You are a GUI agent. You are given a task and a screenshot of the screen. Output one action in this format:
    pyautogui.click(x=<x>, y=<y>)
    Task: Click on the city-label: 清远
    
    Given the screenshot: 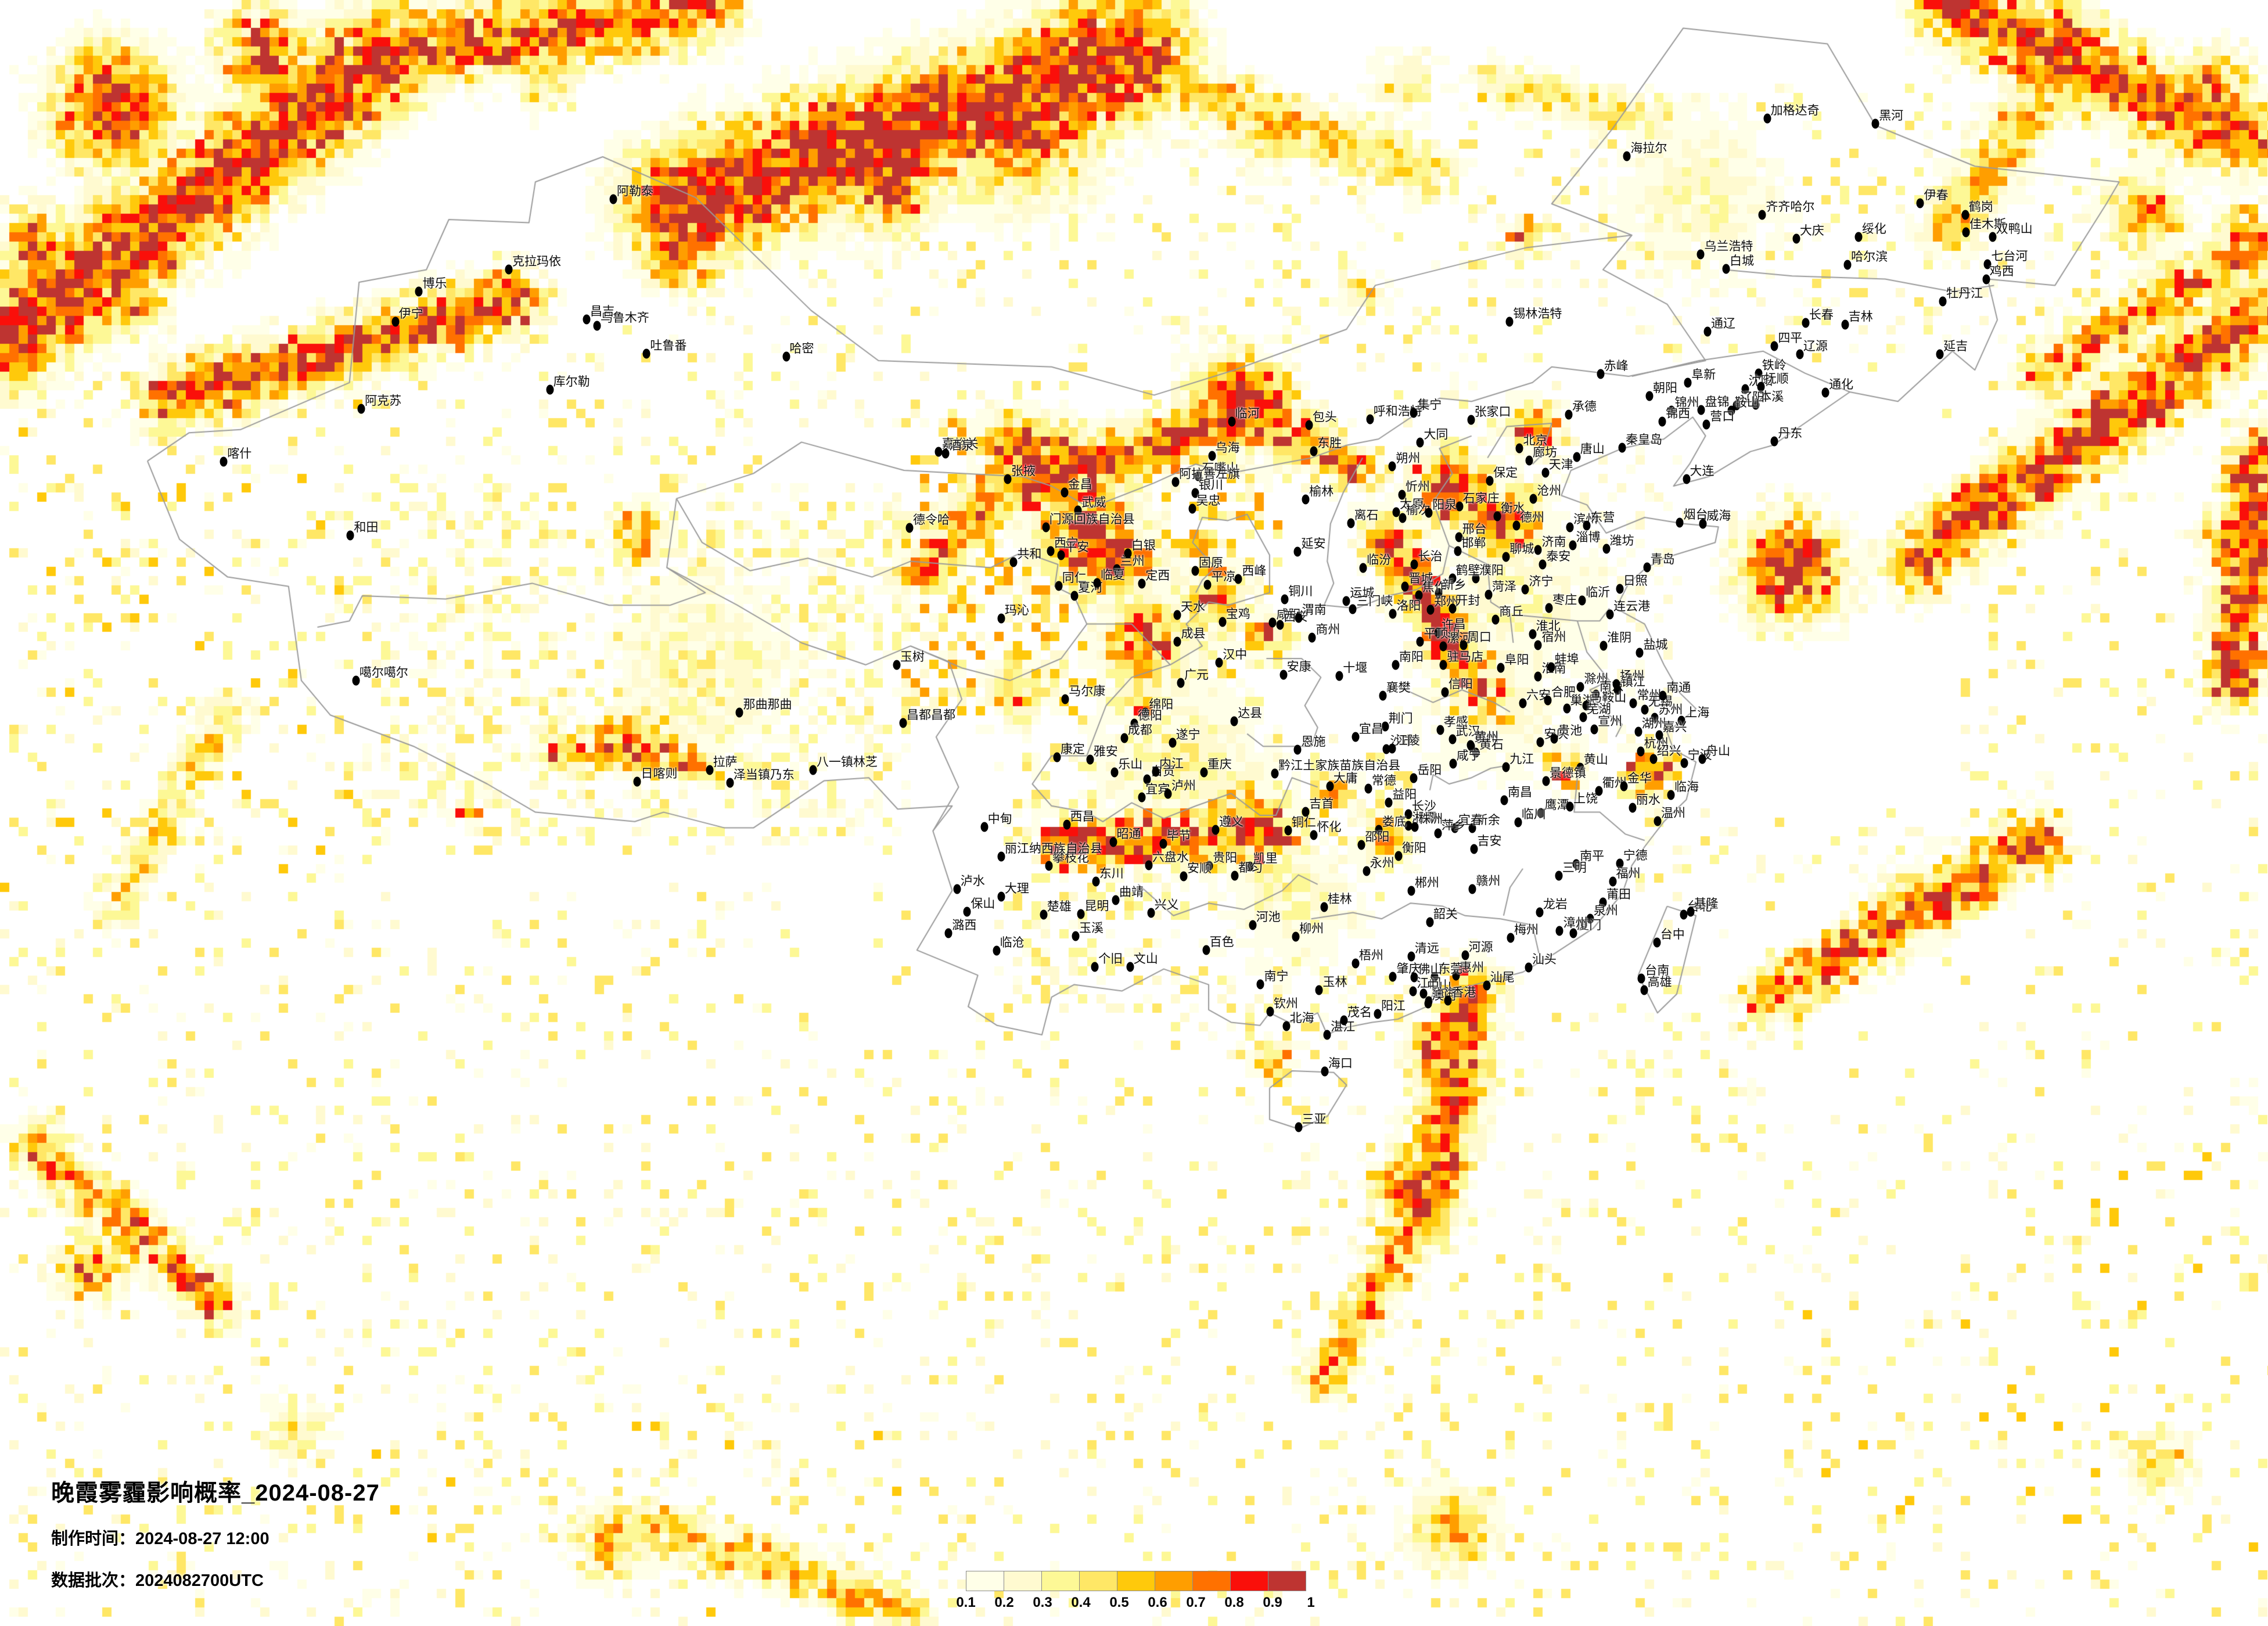 What is the action you would take?
    pyautogui.click(x=1426, y=948)
    